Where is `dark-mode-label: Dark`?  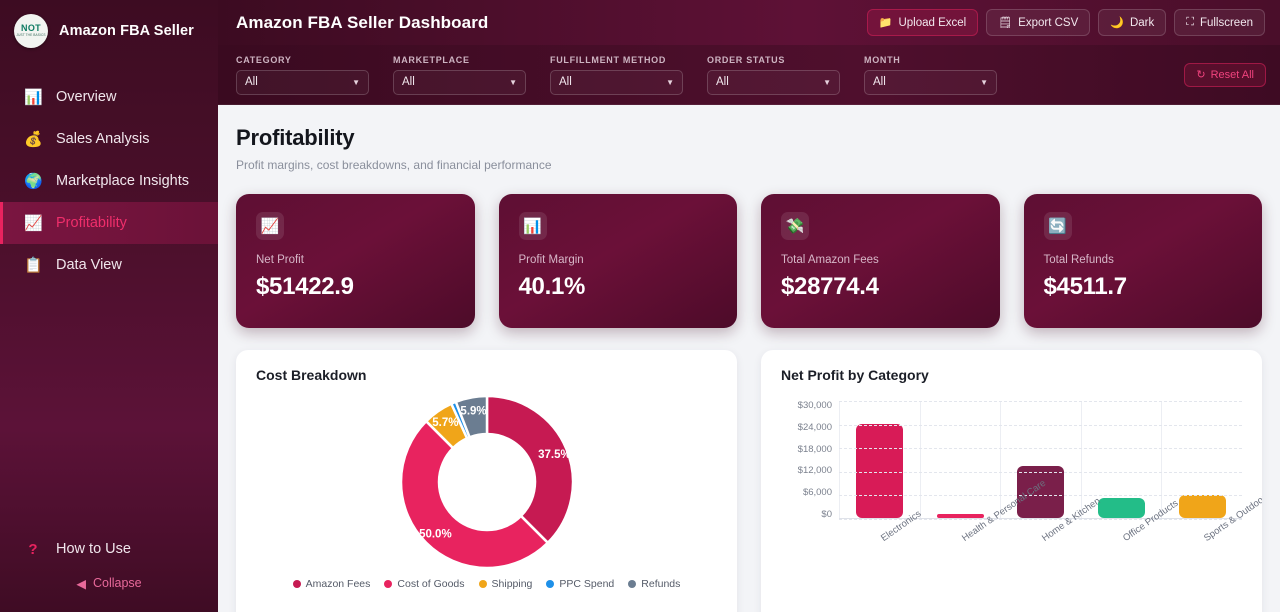
dark-mode-label: Dark is located at coordinates (1142, 22).